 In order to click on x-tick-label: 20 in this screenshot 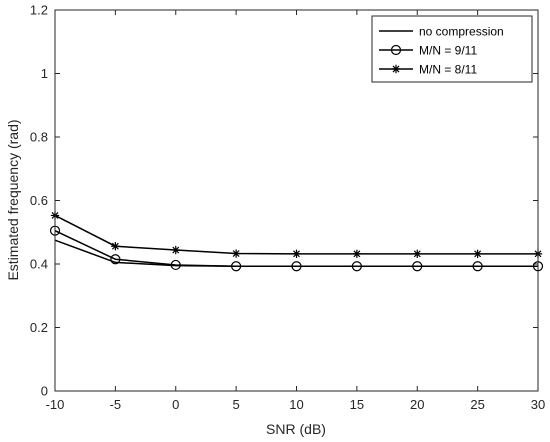, I will do `click(417, 404)`.